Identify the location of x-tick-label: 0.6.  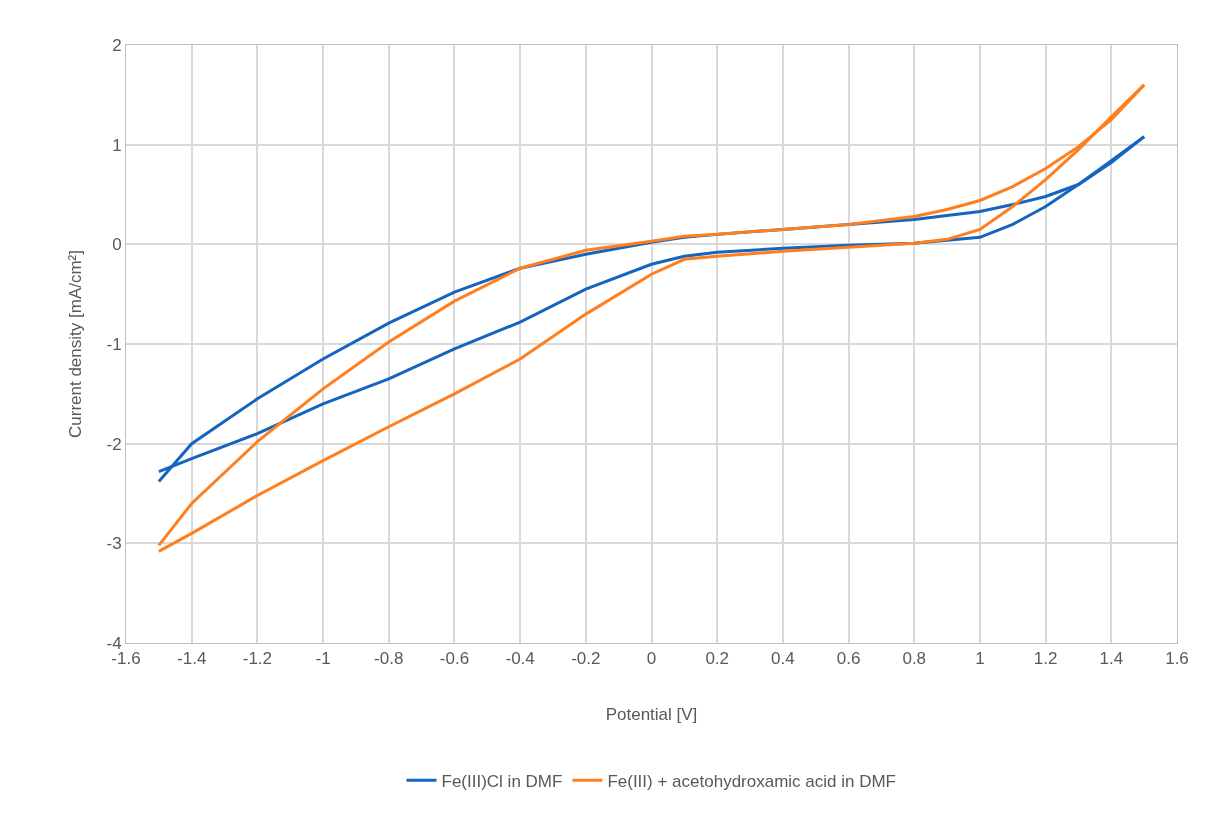
(848, 659).